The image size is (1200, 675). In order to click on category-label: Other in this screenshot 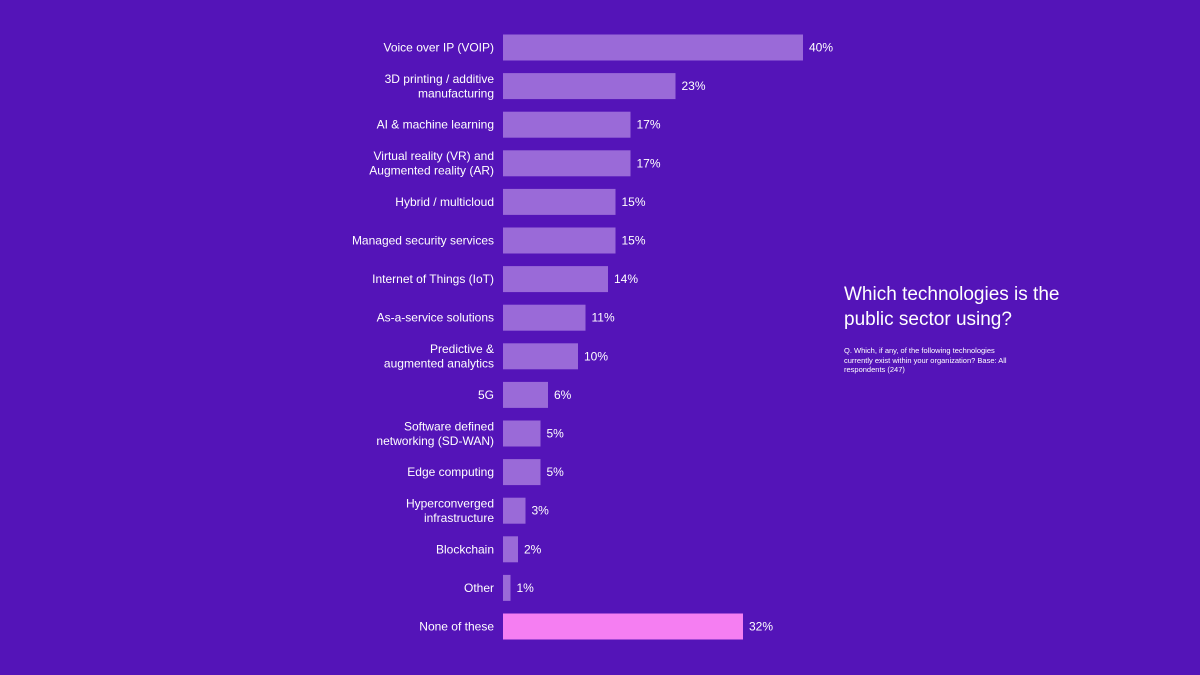, I will do `click(479, 588)`.